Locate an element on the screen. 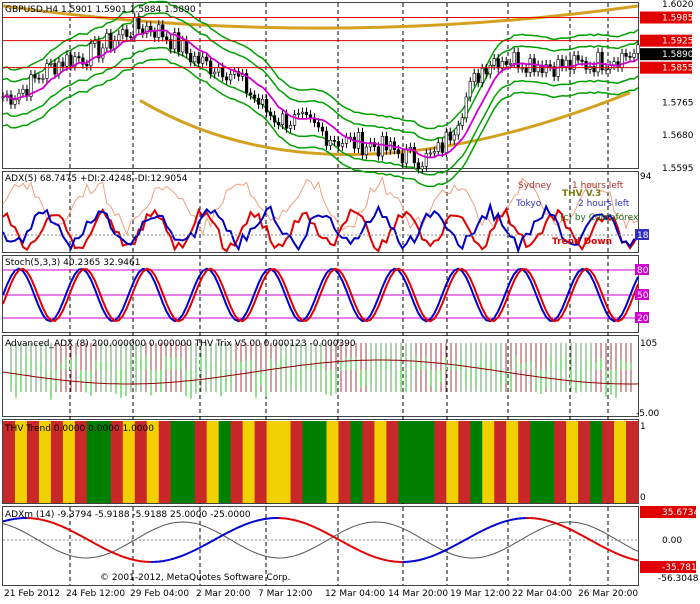  symbol-label: GBPUSD,H4 1.5901 1.5901 1.5884 1.5890 is located at coordinates (100, 10).